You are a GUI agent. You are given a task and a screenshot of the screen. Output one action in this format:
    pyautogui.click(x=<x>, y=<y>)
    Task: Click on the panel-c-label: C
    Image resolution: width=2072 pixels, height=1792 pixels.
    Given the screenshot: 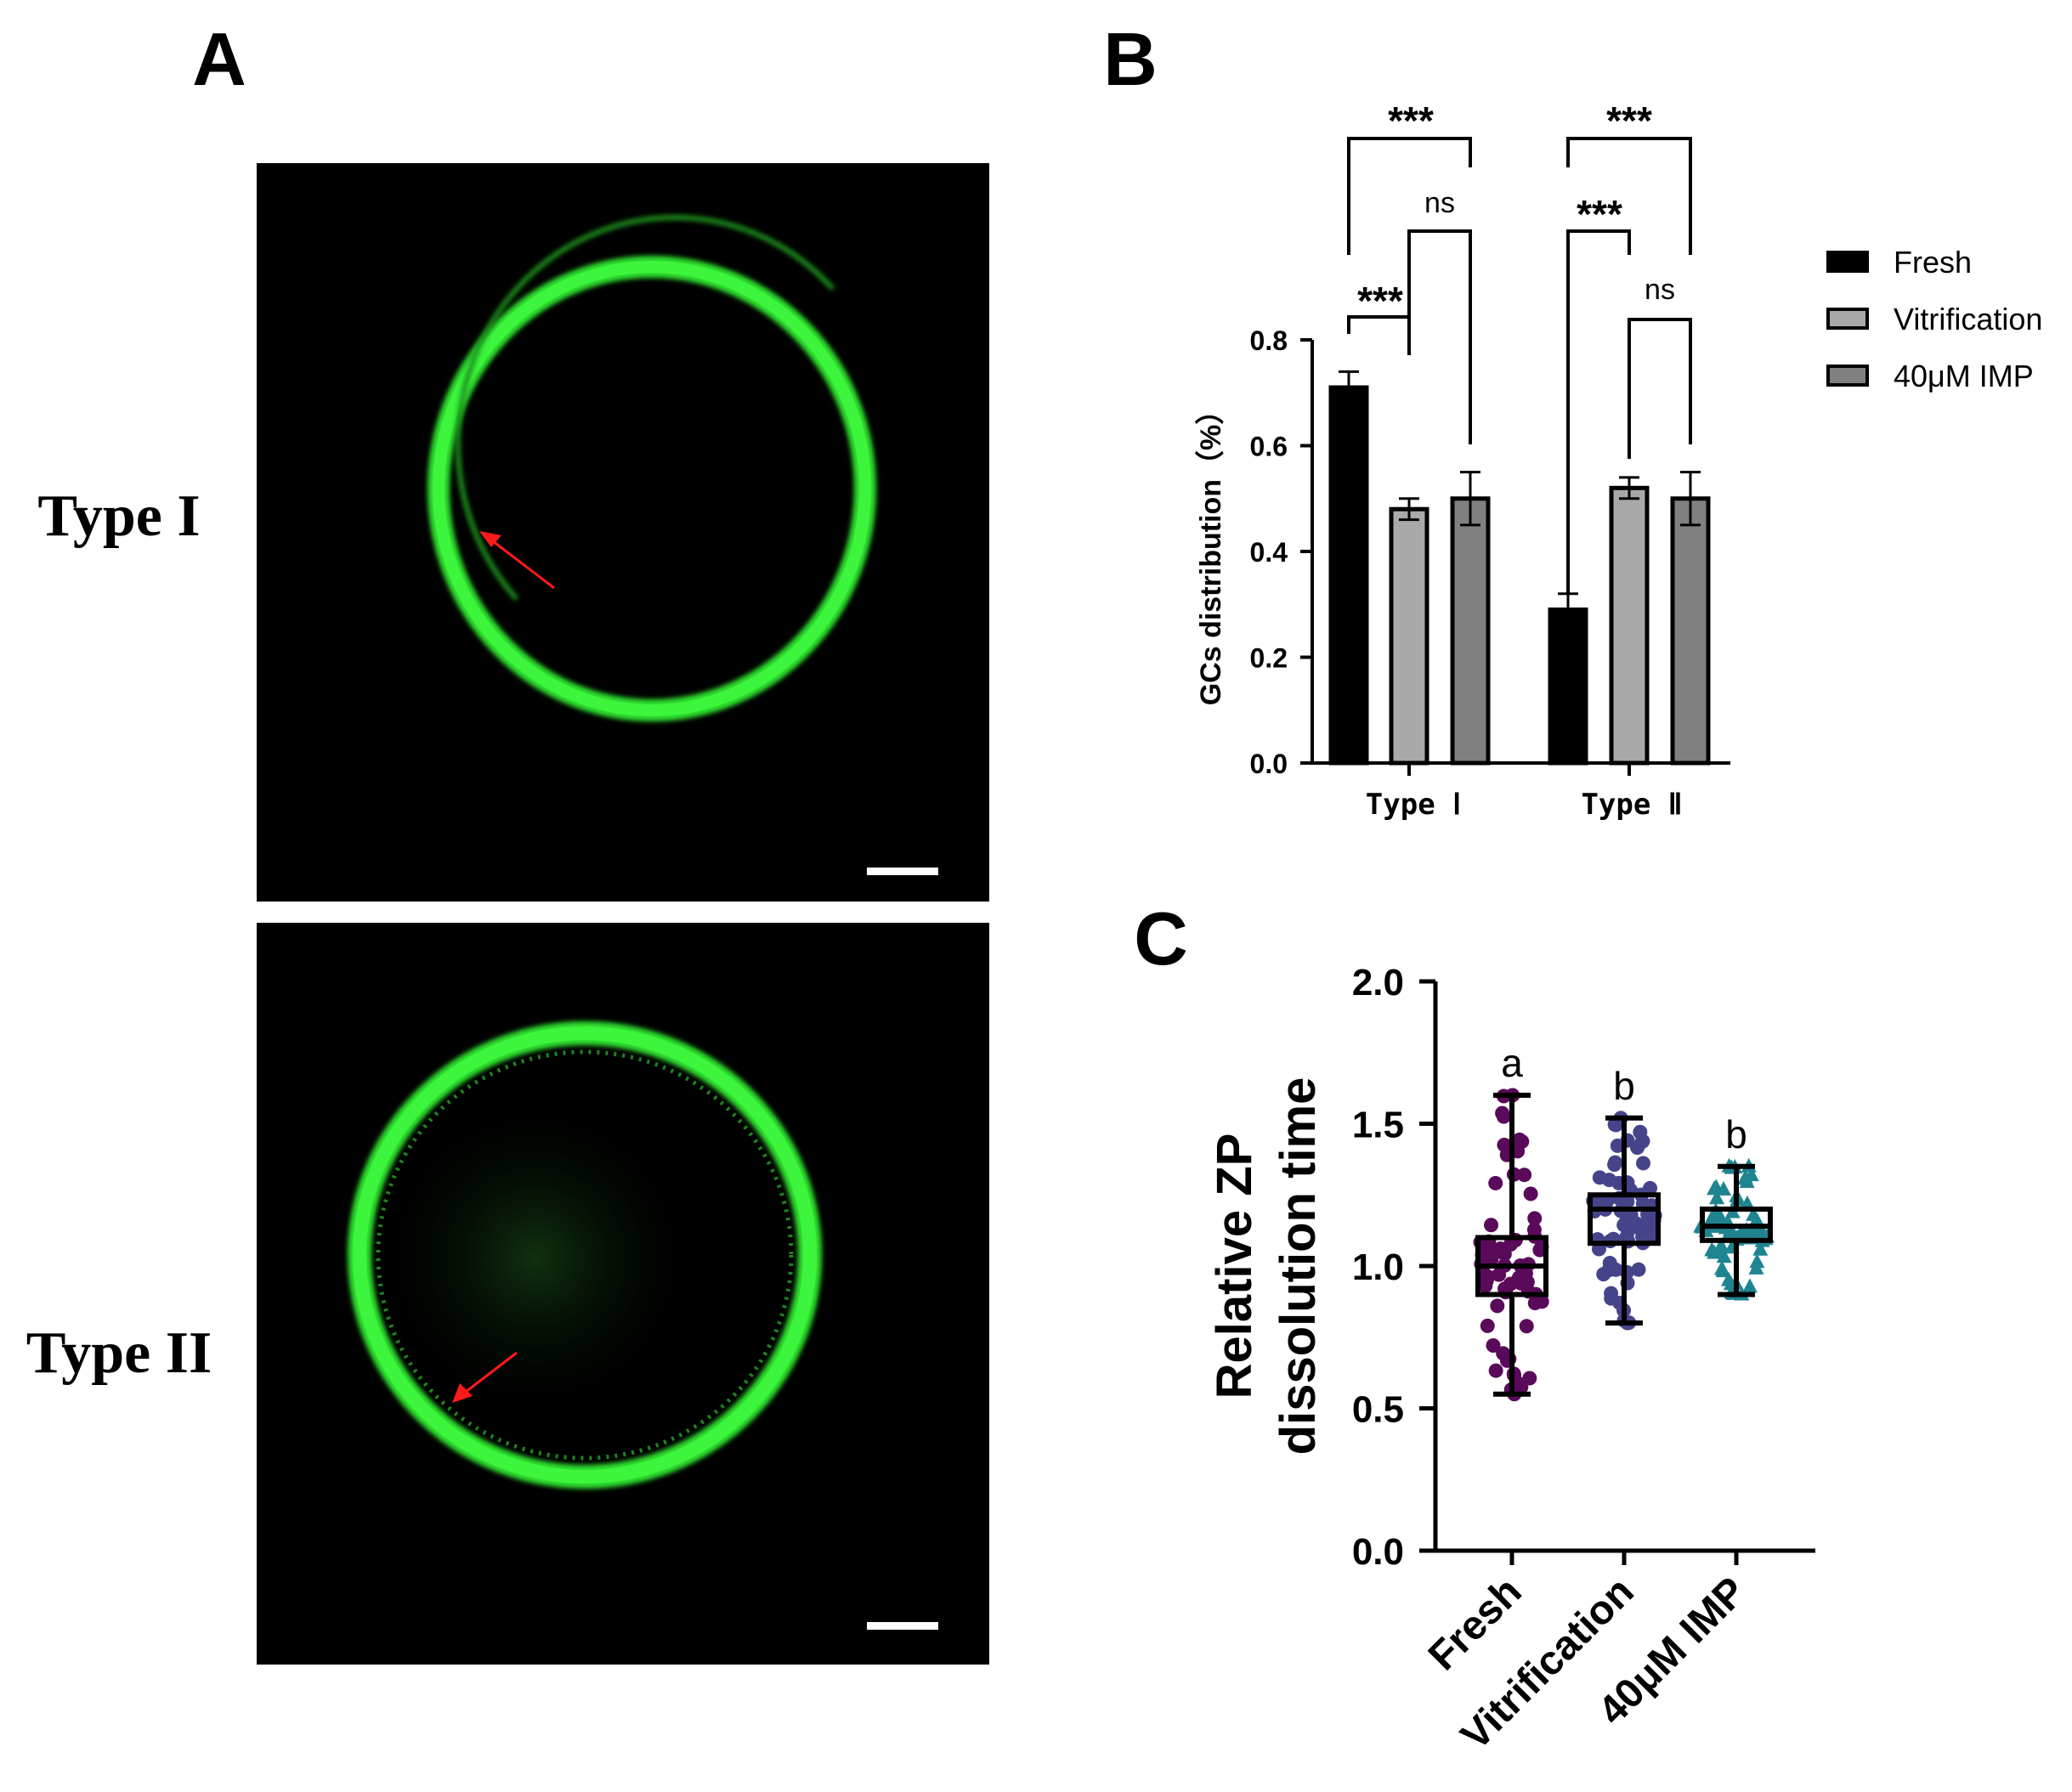 What is the action you would take?
    pyautogui.click(x=1161, y=938)
    